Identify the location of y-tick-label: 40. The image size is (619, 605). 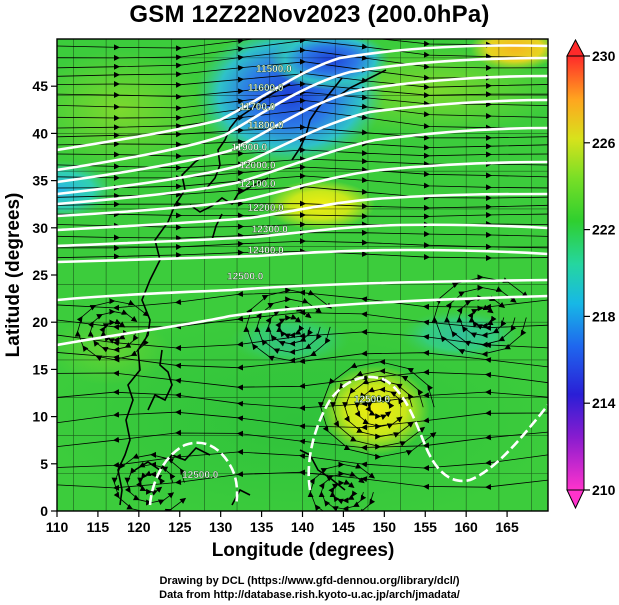
(40, 133).